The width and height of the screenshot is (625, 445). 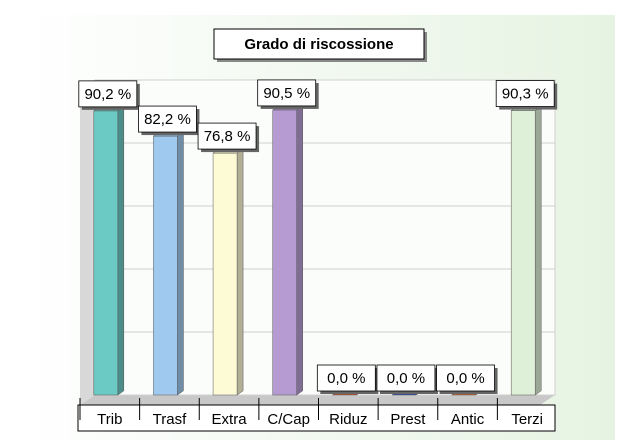 What do you see at coordinates (230, 419) in the screenshot?
I see `x-tick-label: Extra` at bounding box center [230, 419].